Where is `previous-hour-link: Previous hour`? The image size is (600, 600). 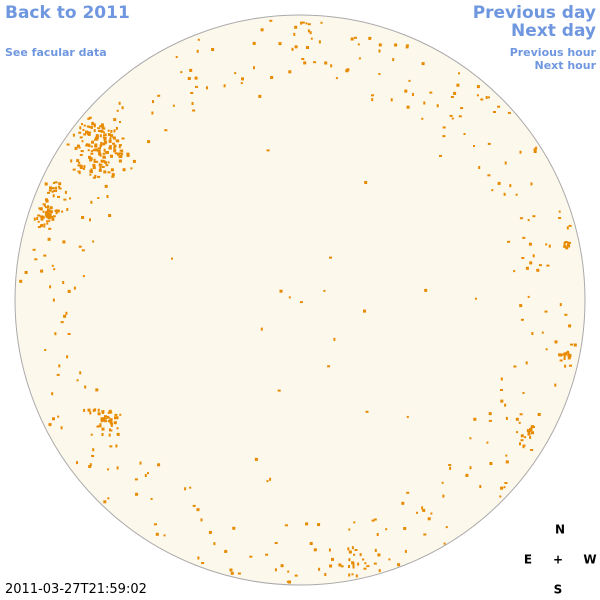
previous-hour-link: Previous hour is located at coordinates (552, 52).